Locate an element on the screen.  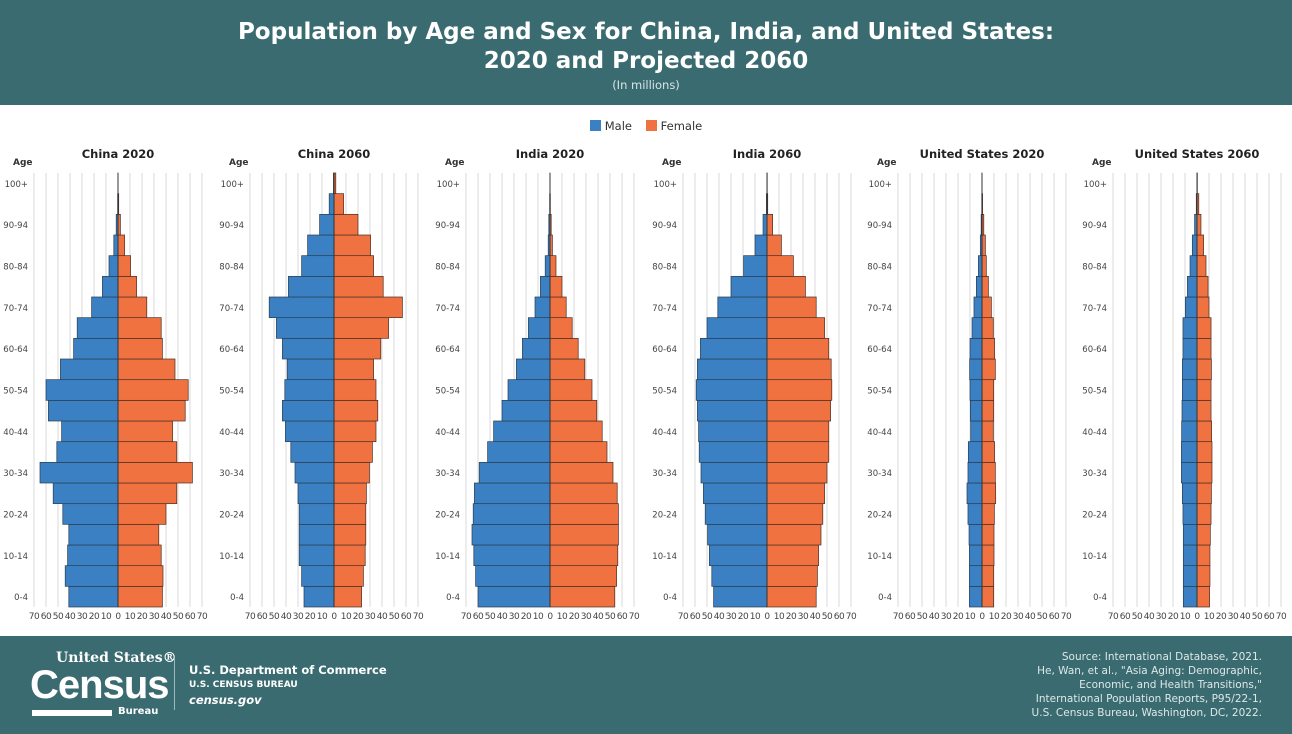
age-tick-label: 60-64 is located at coordinates (447, 350).